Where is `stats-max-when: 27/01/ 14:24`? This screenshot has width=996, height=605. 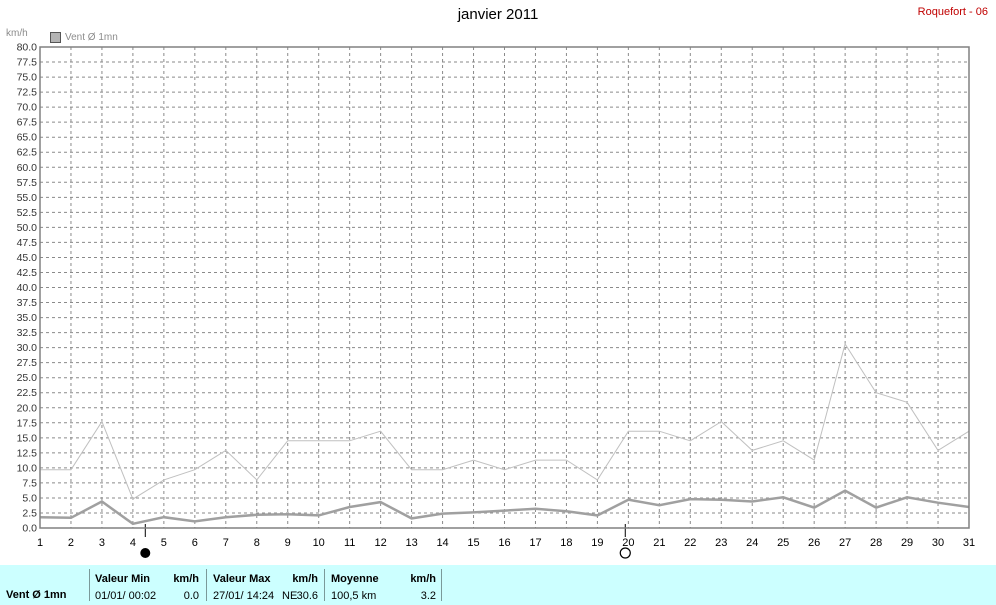
stats-max-when: 27/01/ 14:24 is located at coordinates (244, 596).